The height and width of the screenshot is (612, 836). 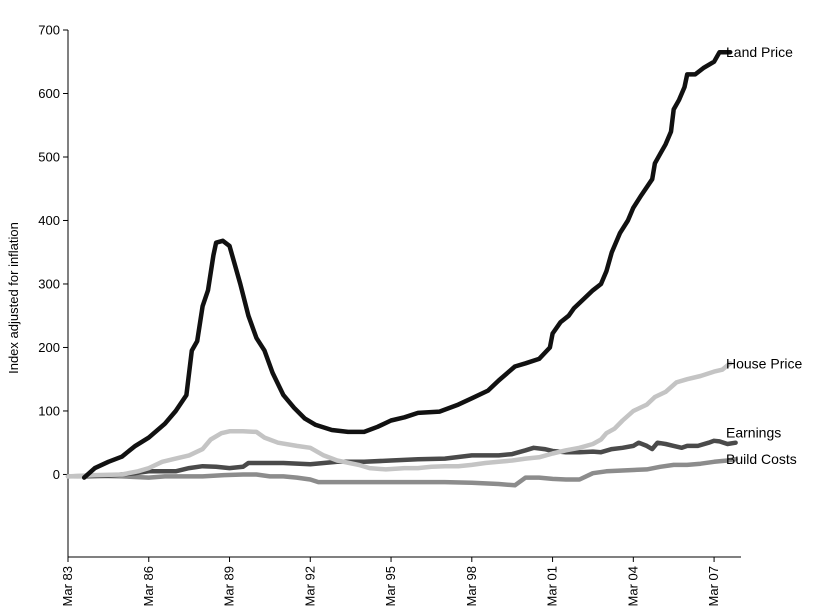 I want to click on x-tick-label-2: Mar 89, so click(x=229, y=586).